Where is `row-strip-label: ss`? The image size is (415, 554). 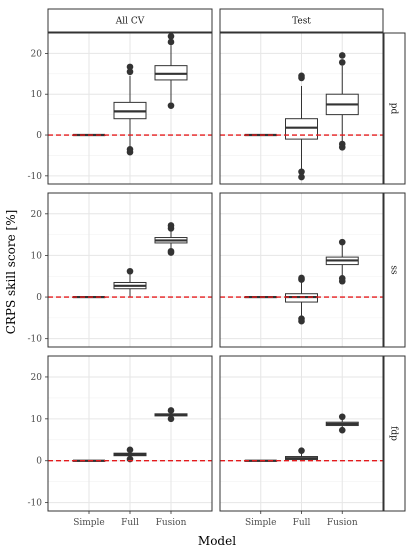 row-strip-label: ss is located at coordinates (394, 270).